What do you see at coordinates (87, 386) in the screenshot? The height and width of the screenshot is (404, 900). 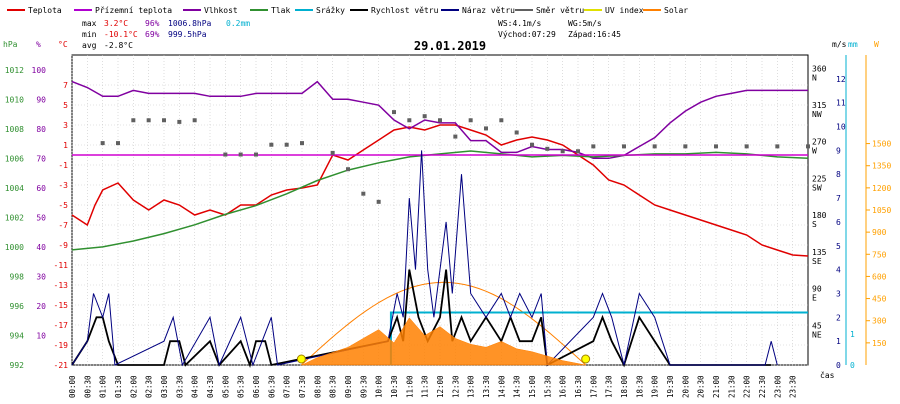 I see `x-tick-label: 00:30` at bounding box center [87, 386].